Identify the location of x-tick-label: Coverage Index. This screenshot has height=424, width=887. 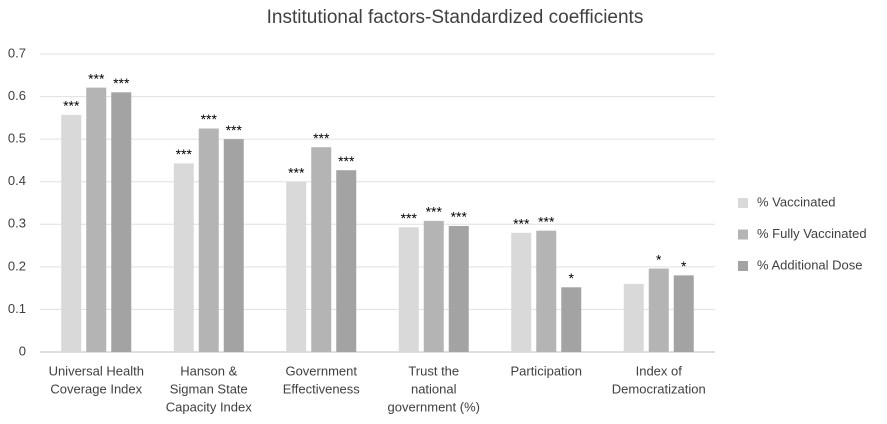
(96, 388).